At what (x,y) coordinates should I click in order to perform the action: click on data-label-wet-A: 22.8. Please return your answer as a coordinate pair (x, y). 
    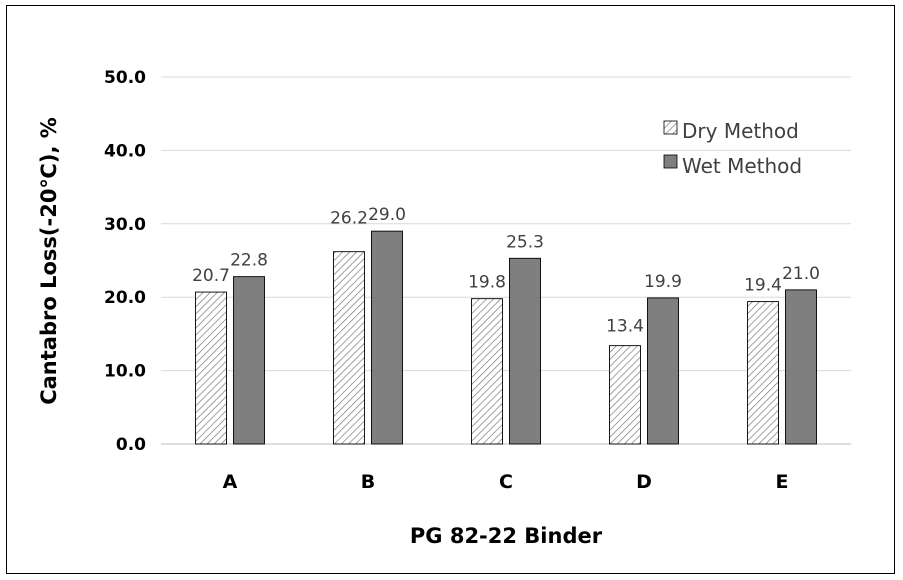
    Looking at the image, I should click on (249, 261).